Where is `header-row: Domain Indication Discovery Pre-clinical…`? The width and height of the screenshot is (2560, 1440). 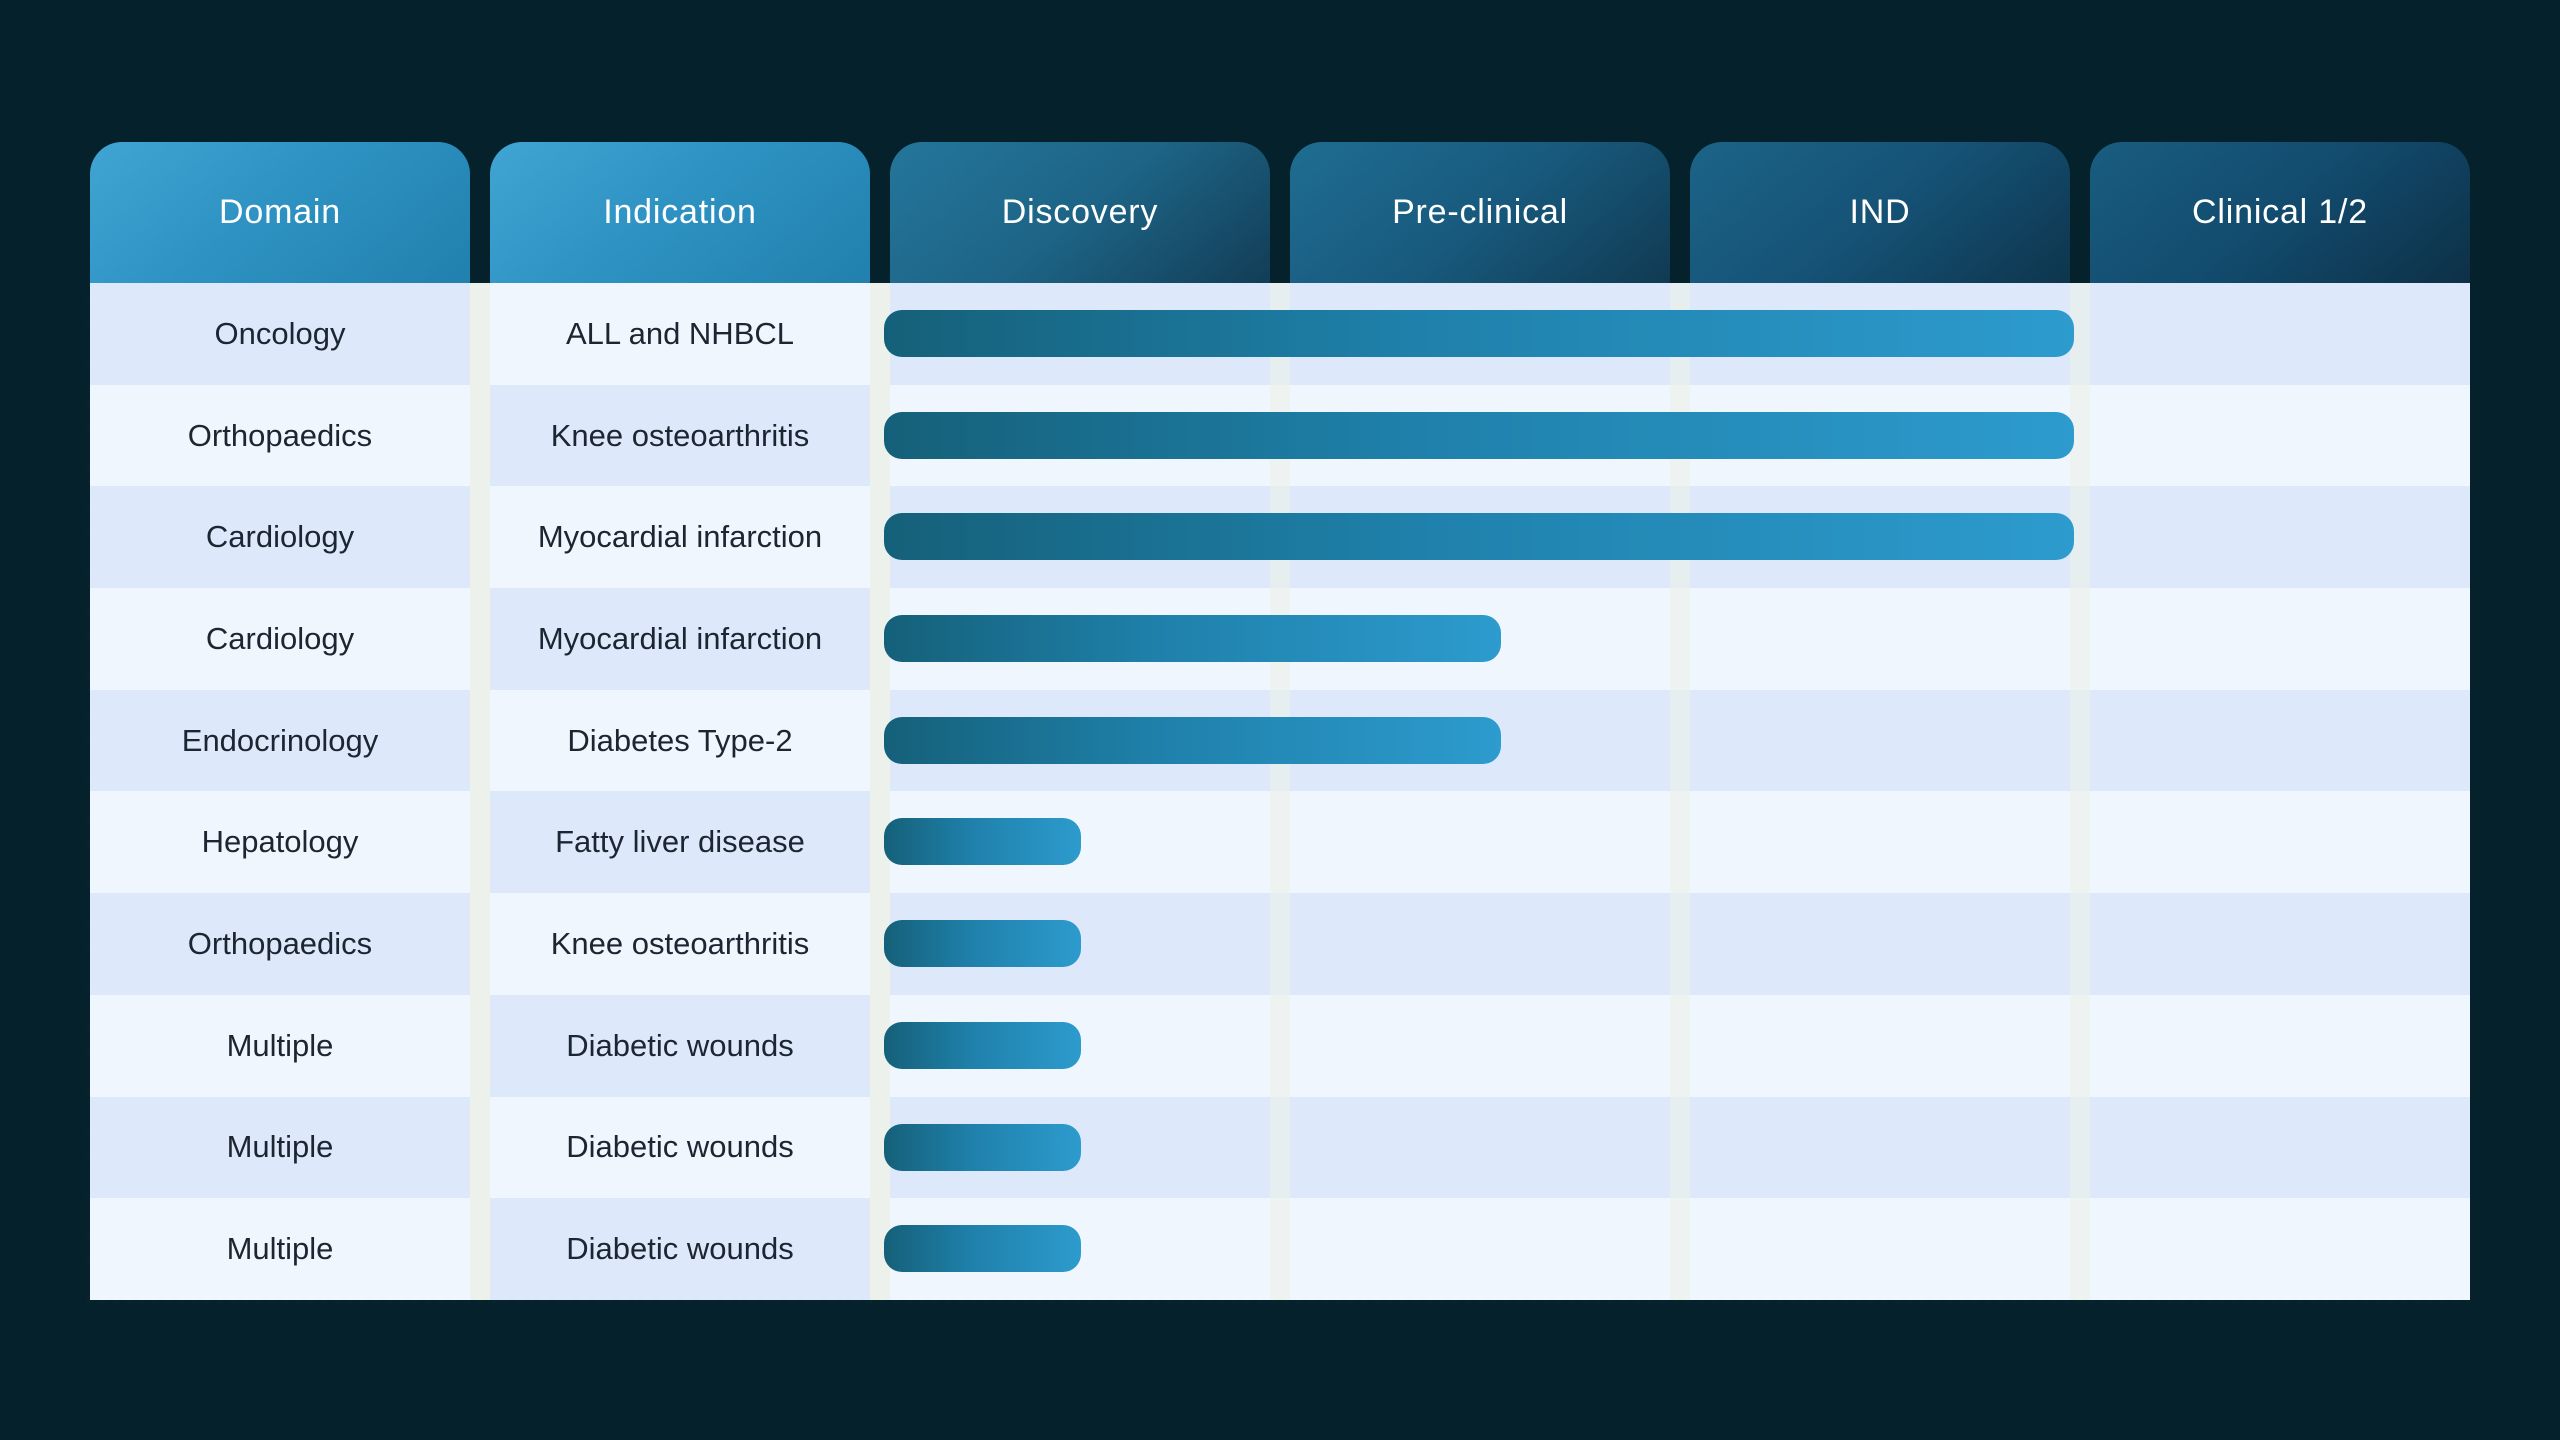
header-row: Domain Indication Discovery Pre-clinical… is located at coordinates (1280, 212).